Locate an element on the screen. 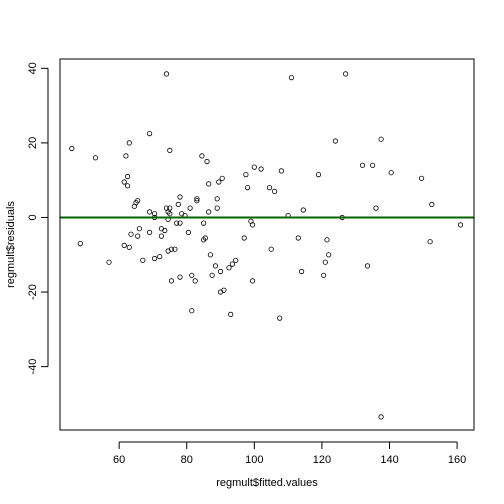 Image resolution: width=504 pixels, height=504 pixels. x-tick-label: 160 is located at coordinates (457, 460).